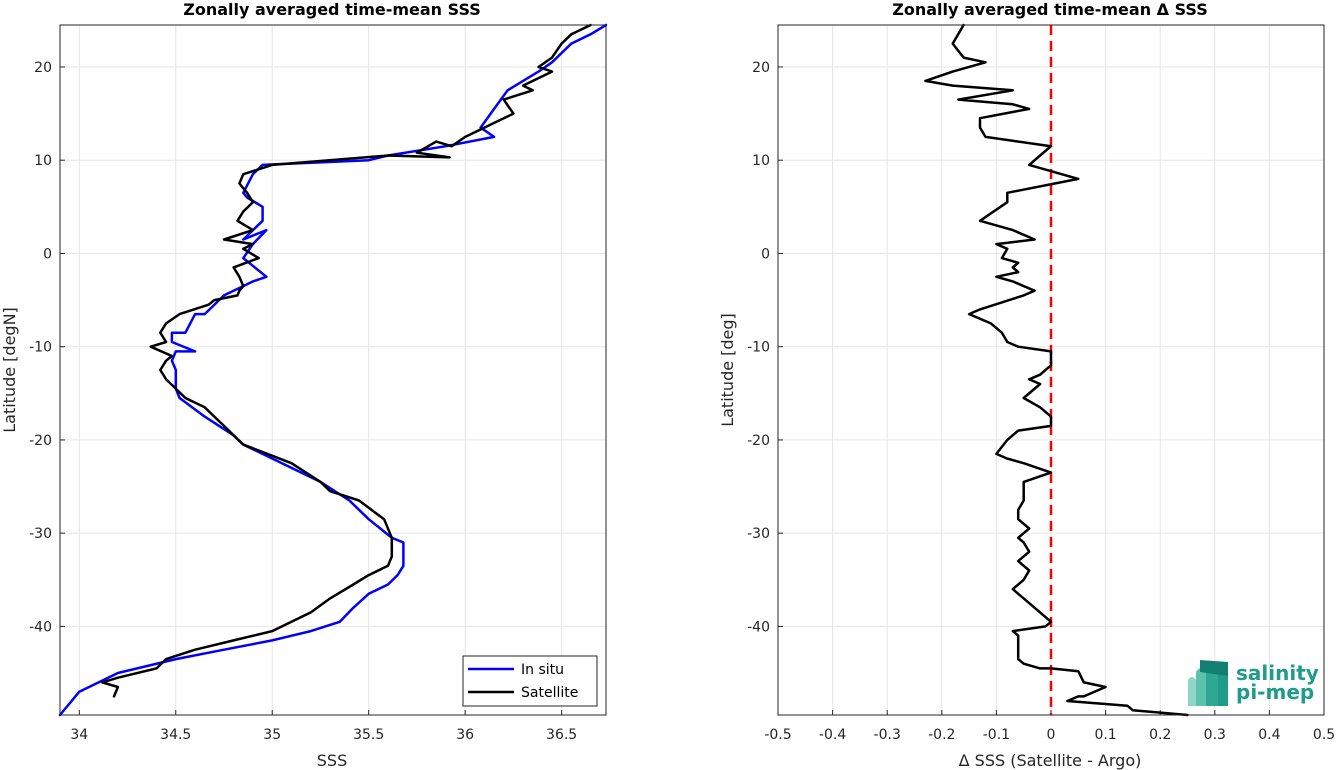 The image size is (1336, 770). What do you see at coordinates (941, 735) in the screenshot?
I see `right-x-tick-label: -0.2` at bounding box center [941, 735].